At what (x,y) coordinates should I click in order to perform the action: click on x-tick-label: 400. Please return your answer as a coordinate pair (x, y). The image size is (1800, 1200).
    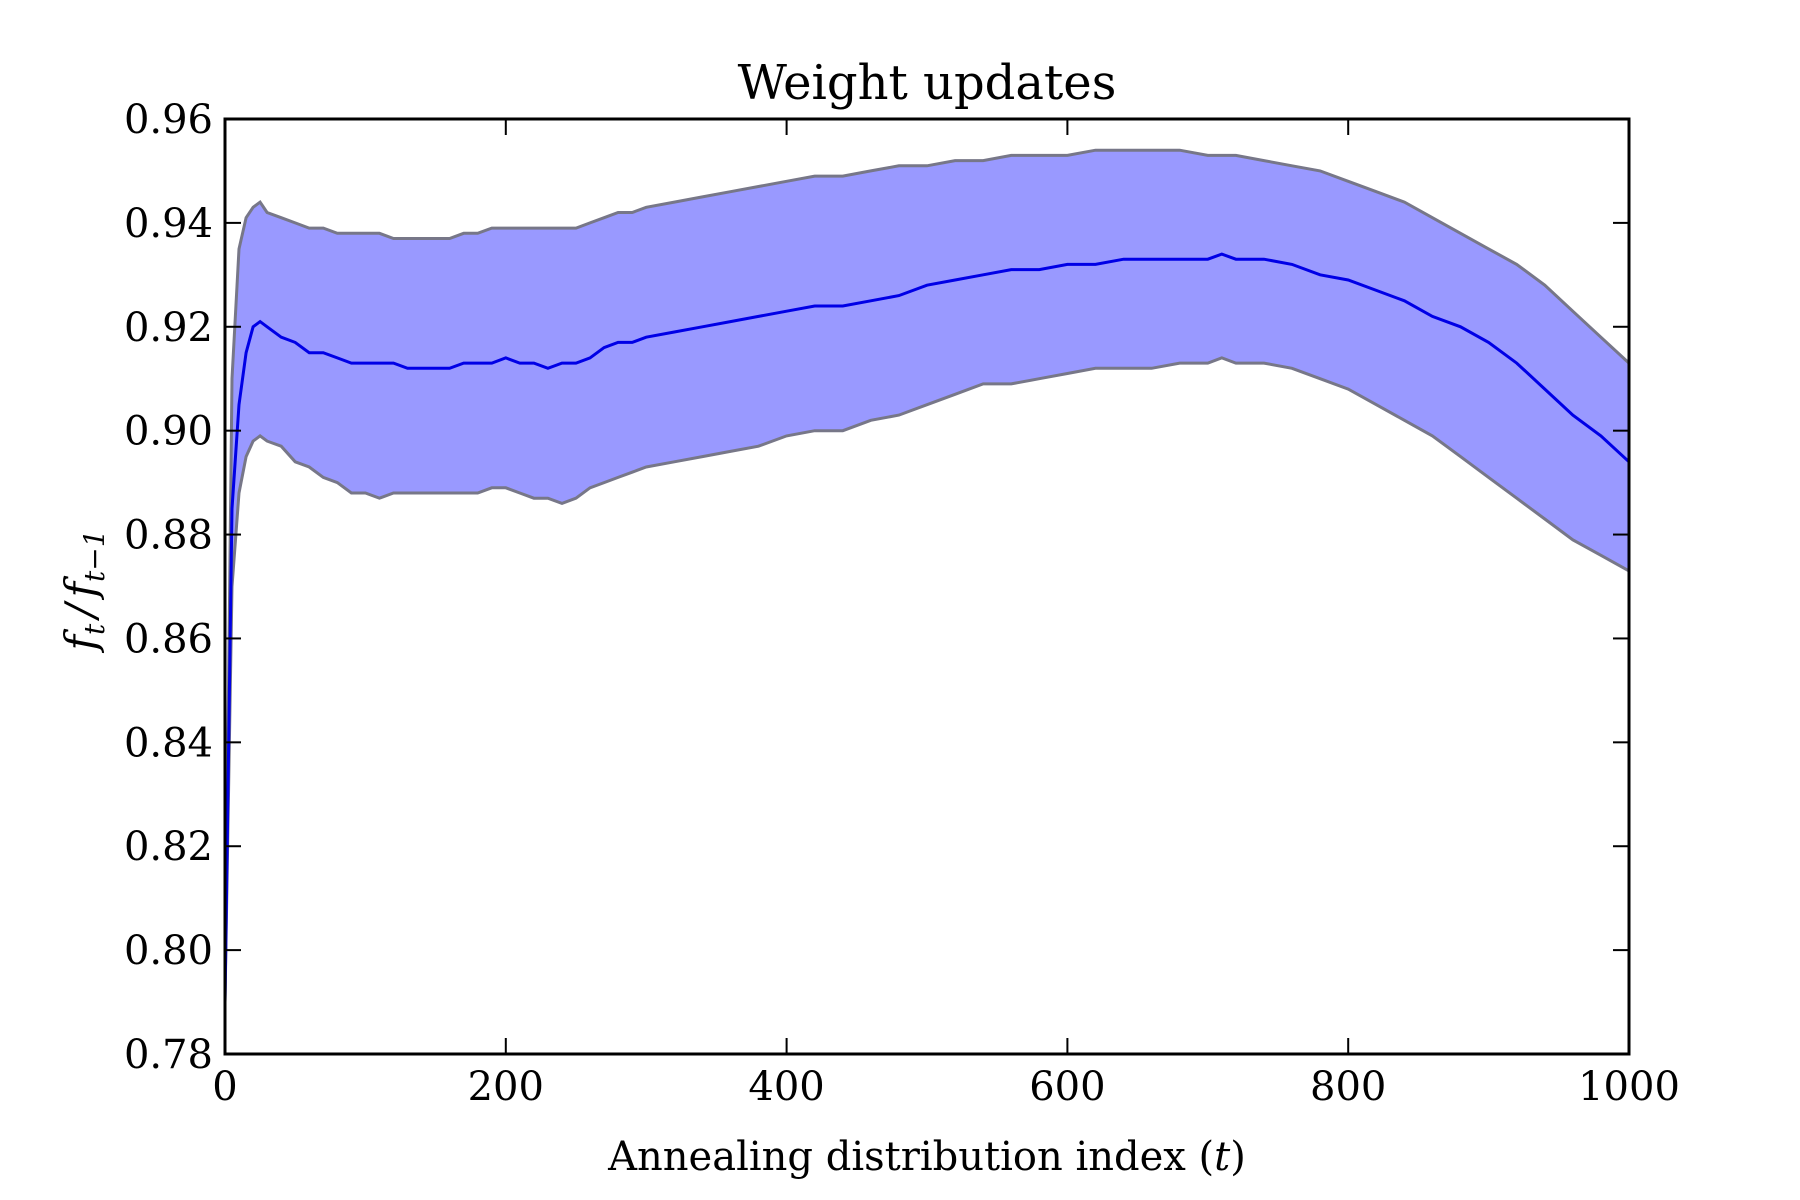
    Looking at the image, I should click on (786, 1087).